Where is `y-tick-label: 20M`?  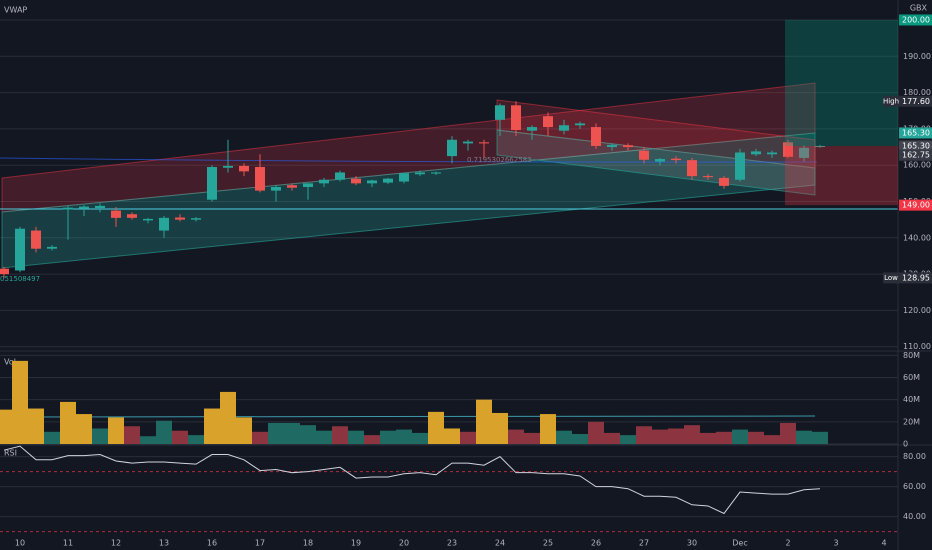
y-tick-label: 20M is located at coordinates (911, 421).